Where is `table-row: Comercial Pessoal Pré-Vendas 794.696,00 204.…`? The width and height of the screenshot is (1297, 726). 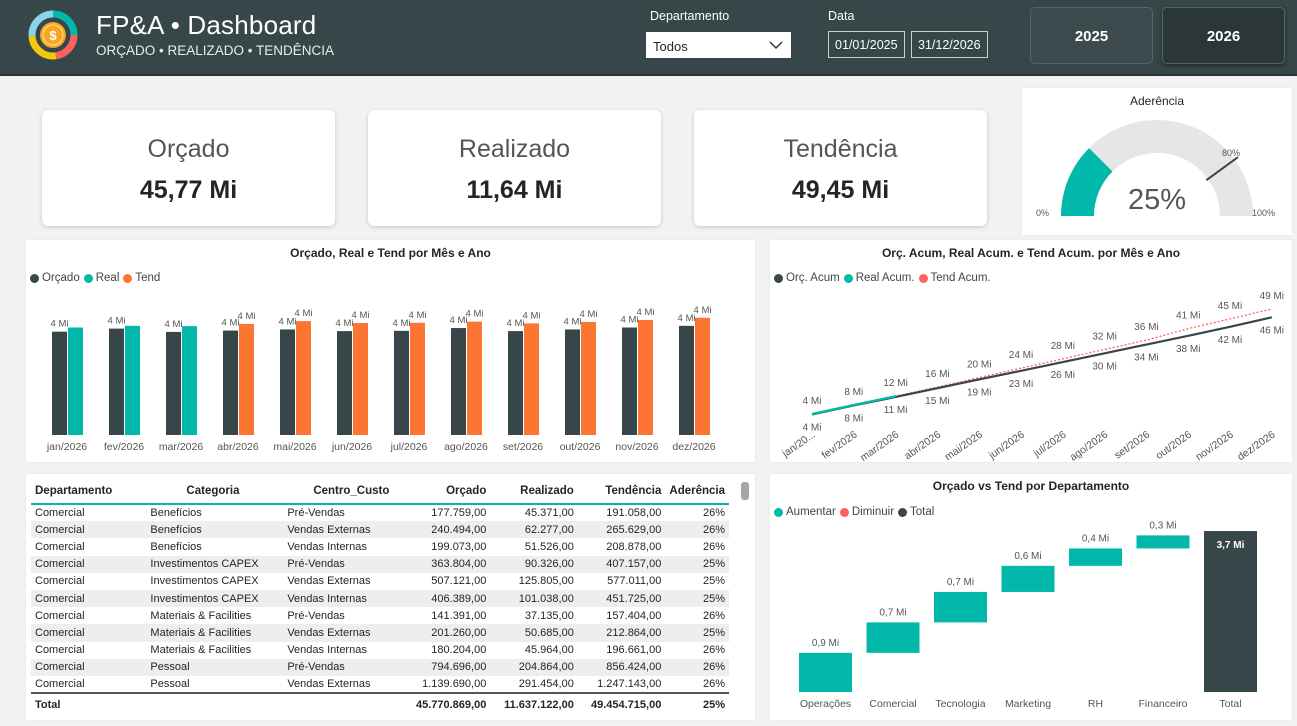 table-row: Comercial Pessoal Pré-Vendas 794.696,00 204.… is located at coordinates (380, 667).